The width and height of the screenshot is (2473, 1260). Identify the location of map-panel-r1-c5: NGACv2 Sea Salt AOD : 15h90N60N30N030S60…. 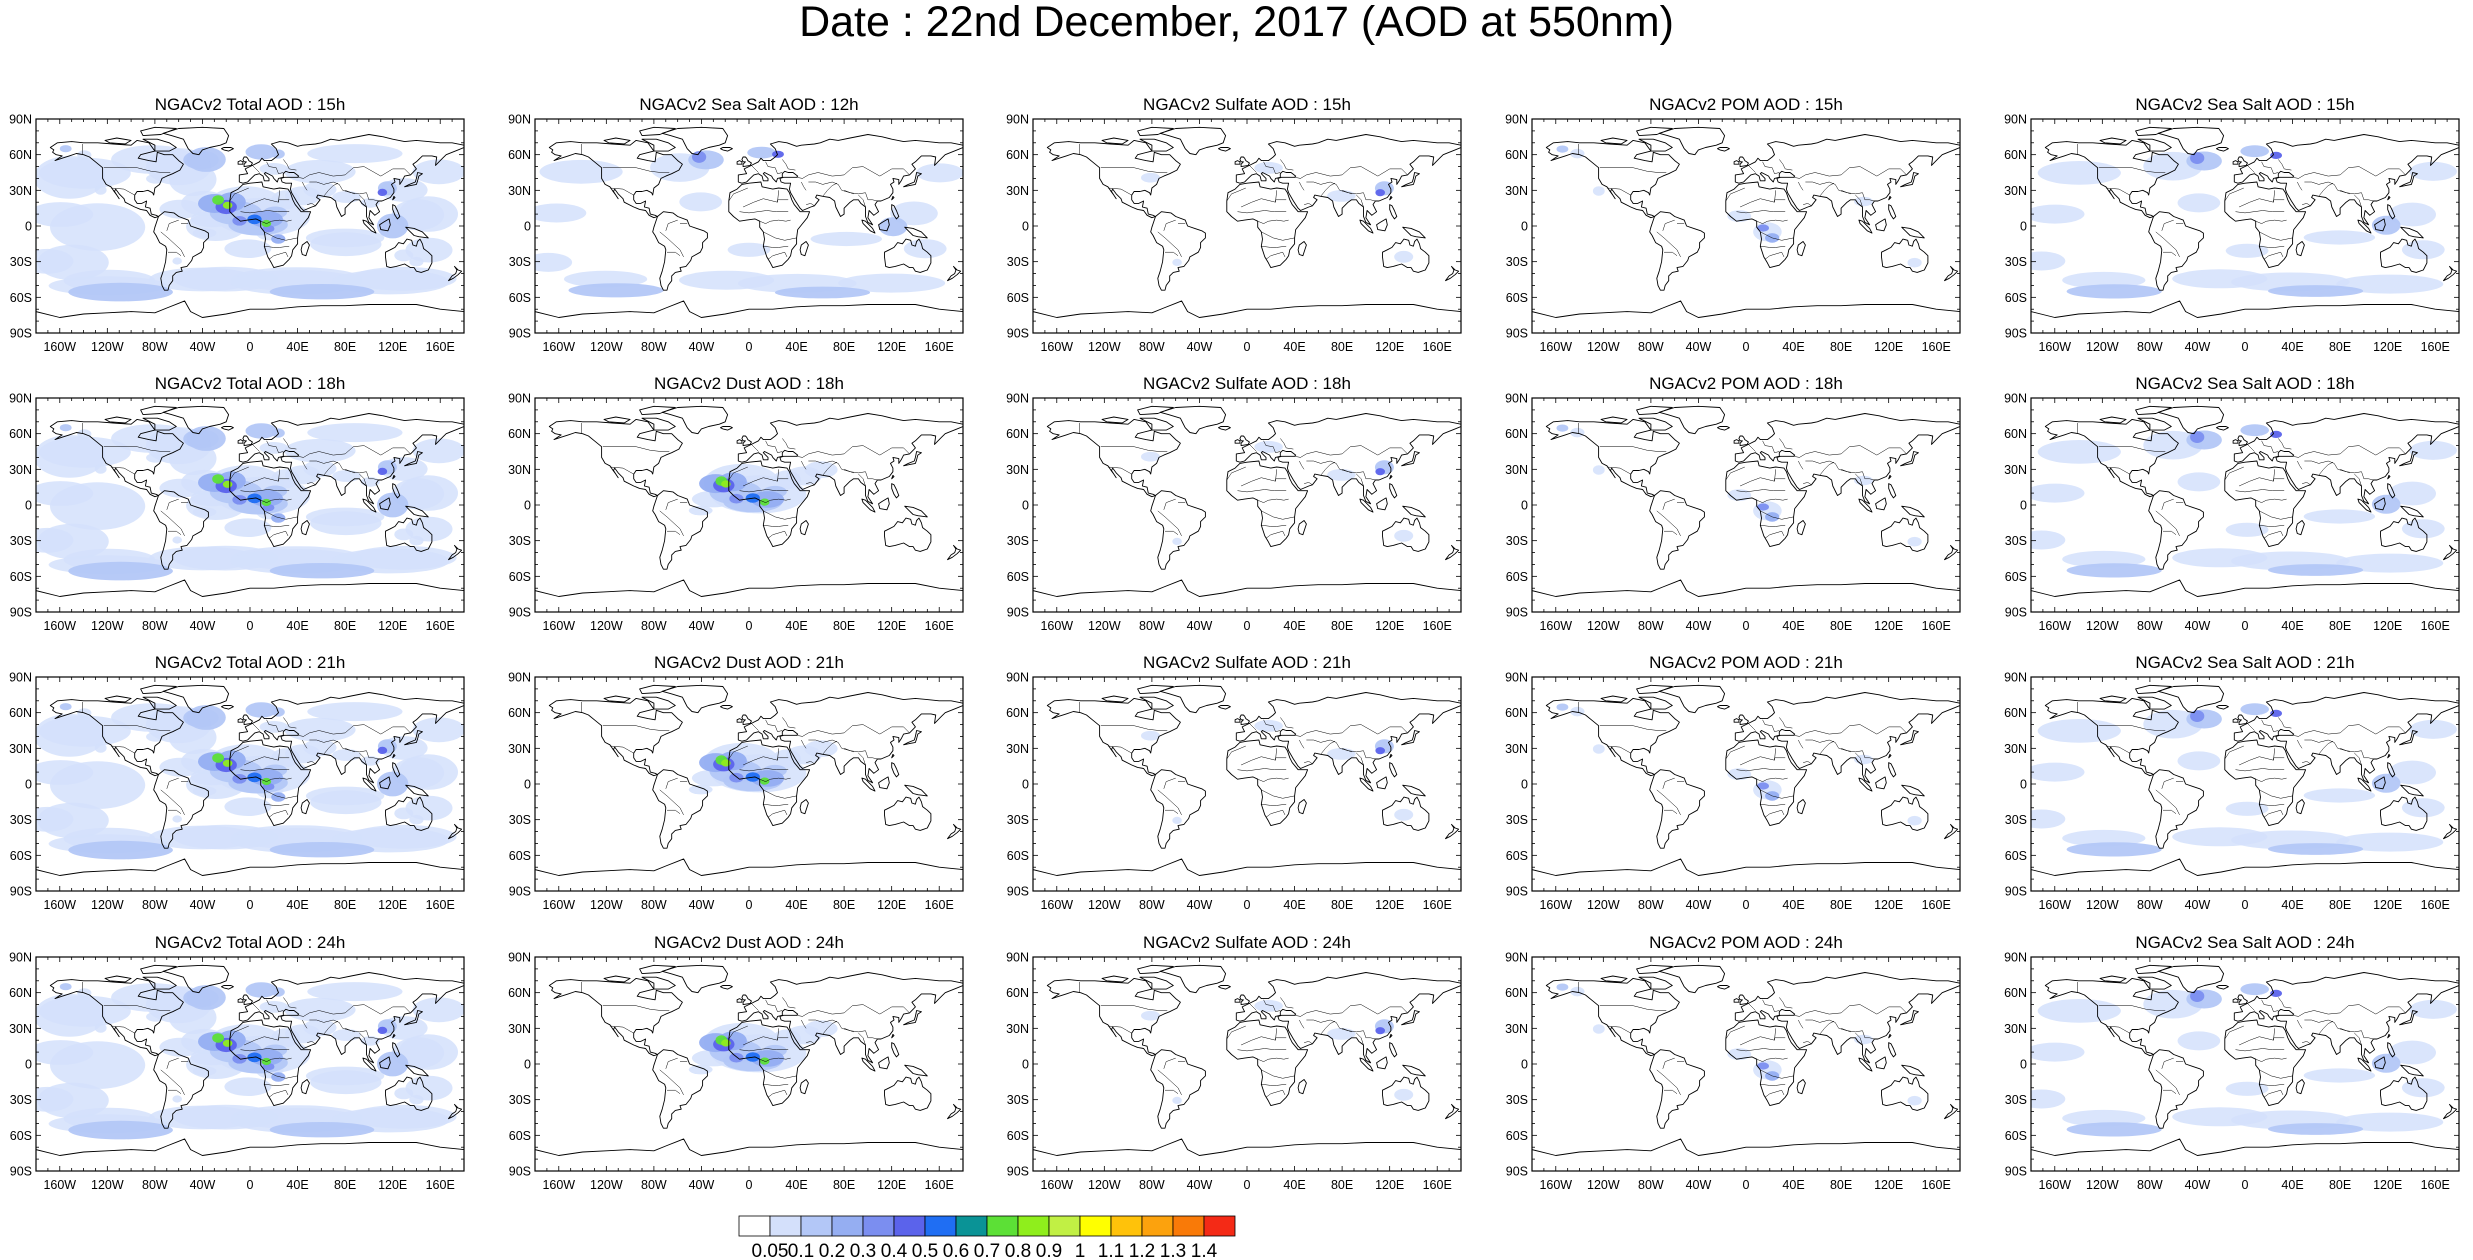
(2232, 224).